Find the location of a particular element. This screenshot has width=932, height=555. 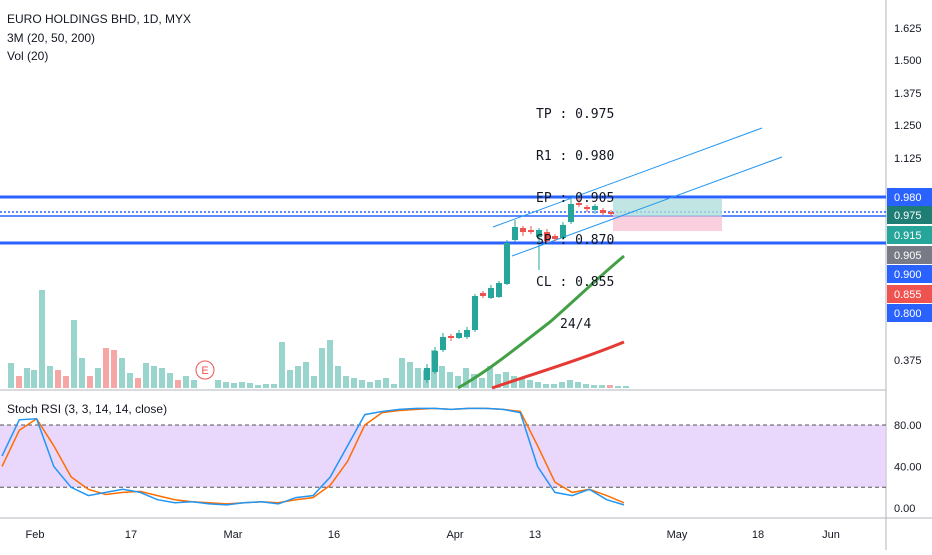

annotation-line-ep: EP : 0.905 is located at coordinates (575, 198).